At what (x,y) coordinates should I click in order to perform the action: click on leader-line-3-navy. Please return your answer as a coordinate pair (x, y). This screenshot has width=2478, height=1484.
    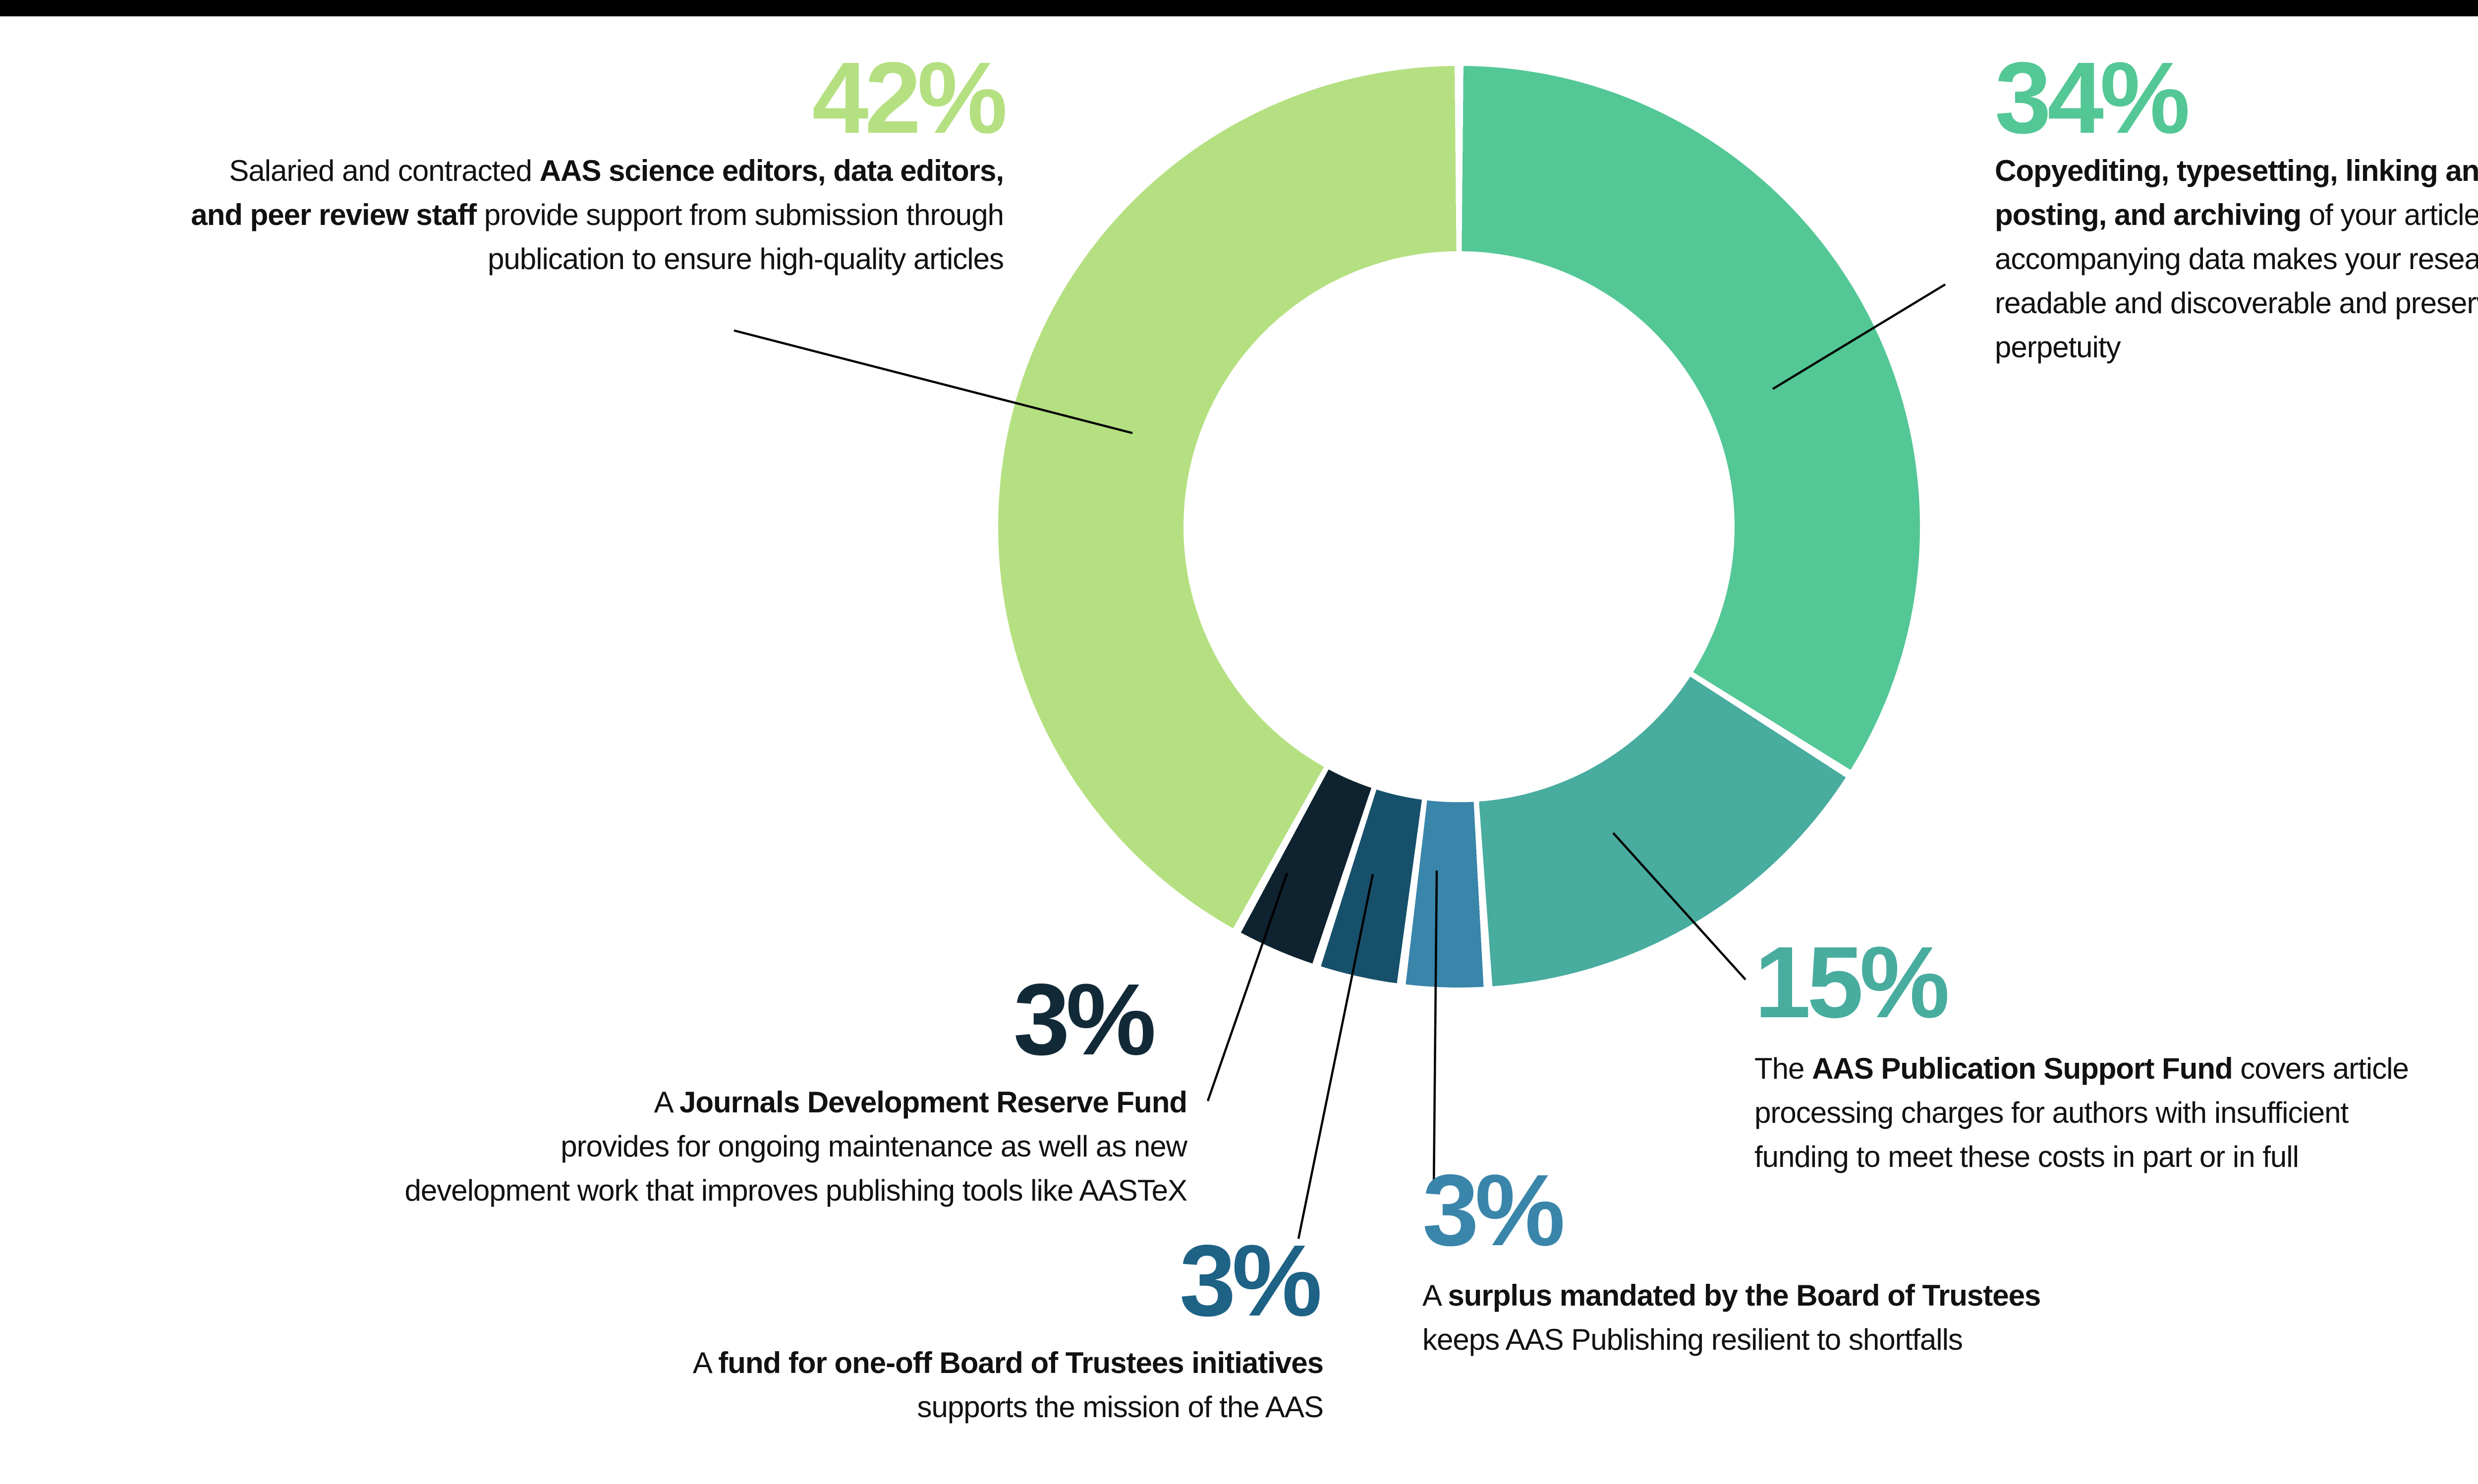
    Looking at the image, I should click on (1248, 987).